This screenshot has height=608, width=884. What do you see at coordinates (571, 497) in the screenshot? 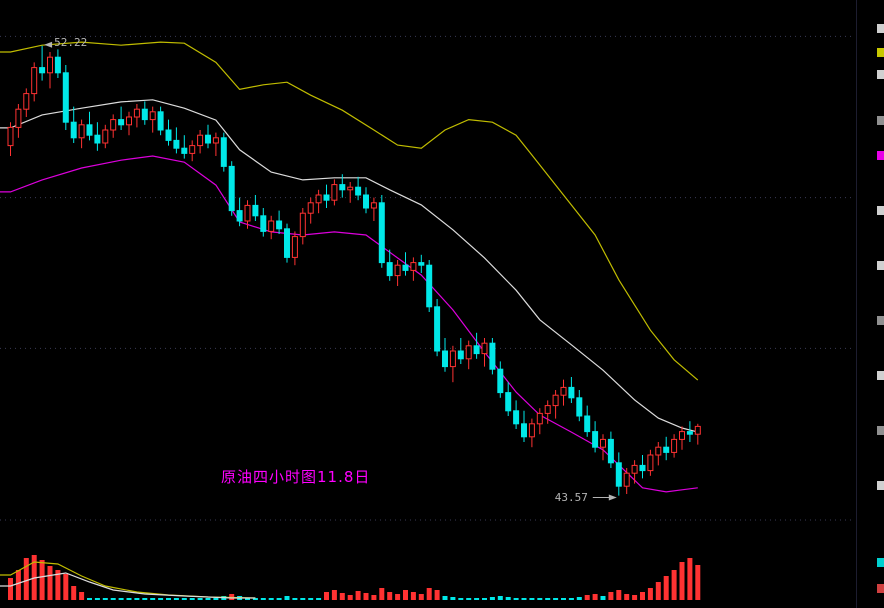
I see `low-price-label: 43.57` at bounding box center [571, 497].